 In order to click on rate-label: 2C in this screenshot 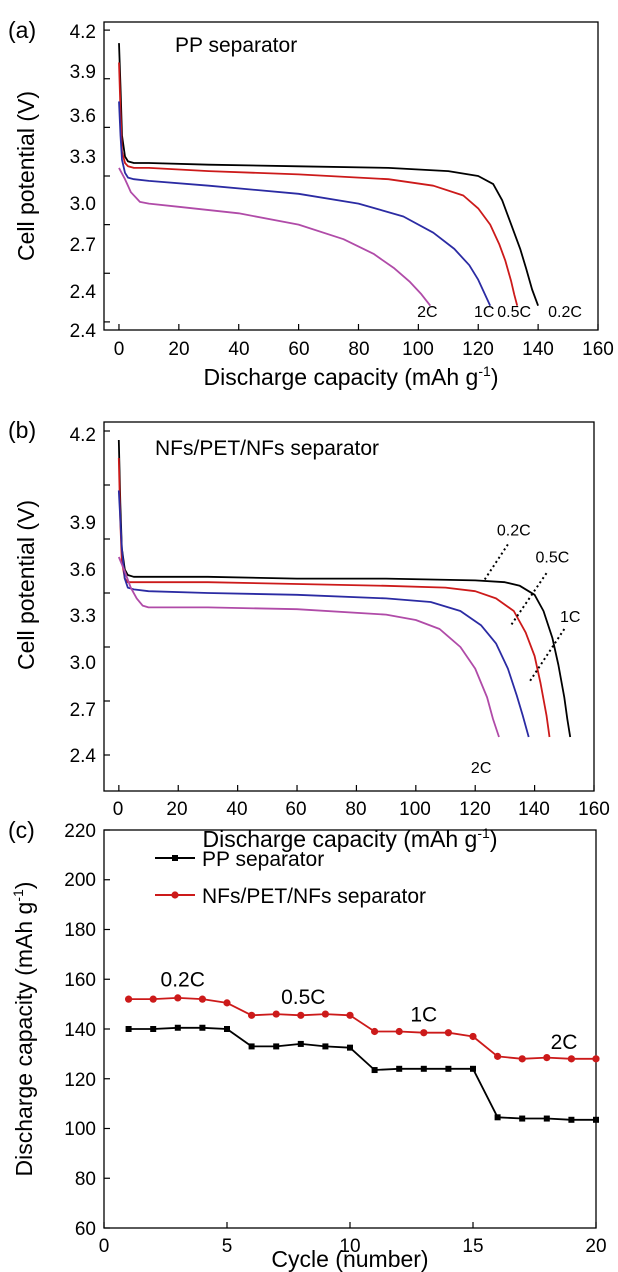, I will do `click(481, 768)`.